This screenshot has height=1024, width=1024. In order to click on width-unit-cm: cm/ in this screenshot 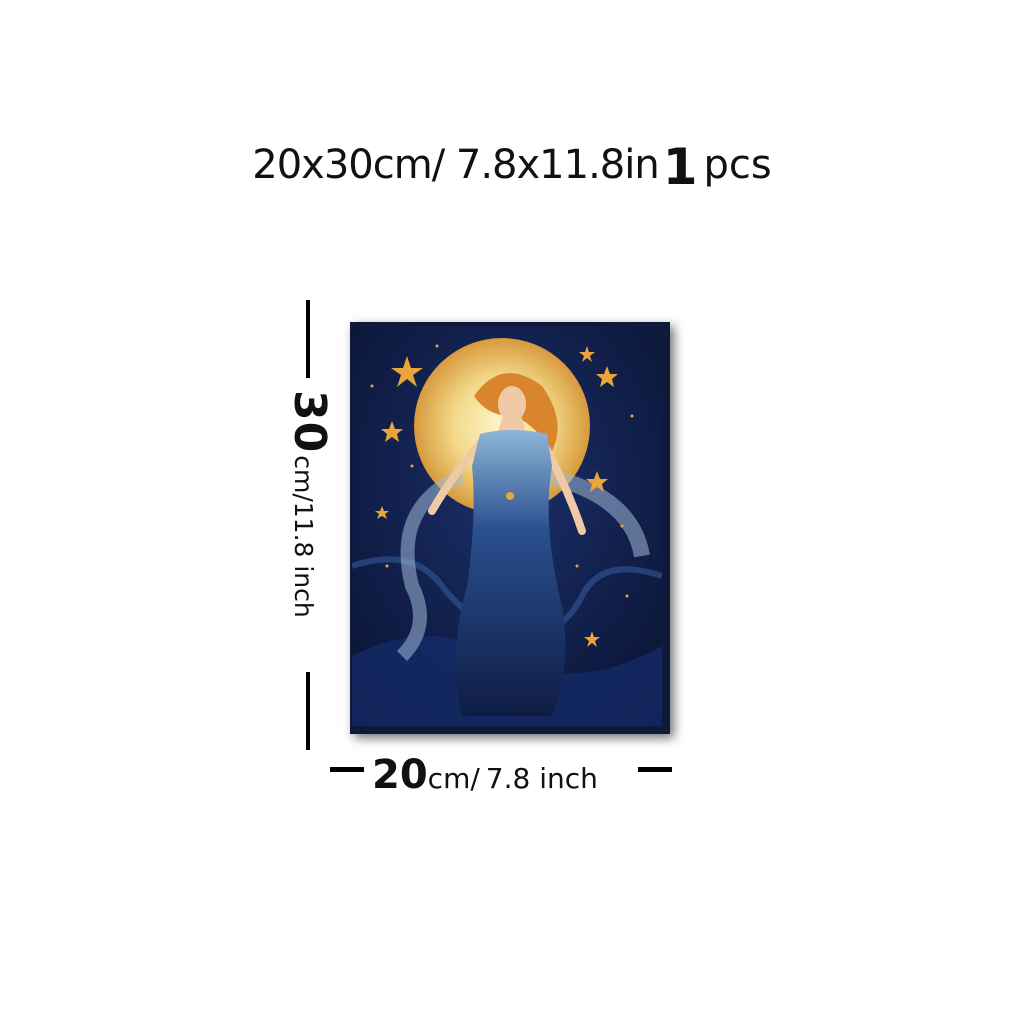, I will do `click(453, 778)`.